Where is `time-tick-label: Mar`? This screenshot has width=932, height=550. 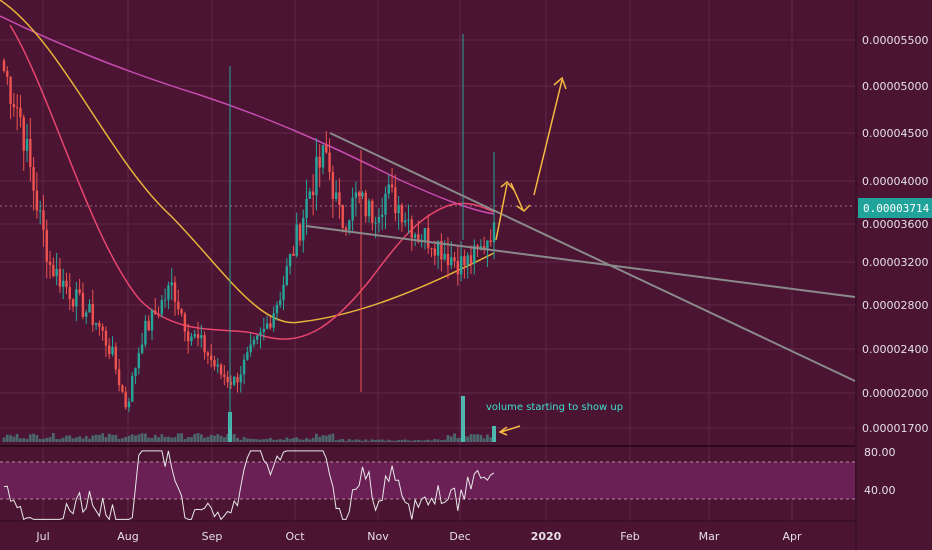
time-tick-label: Mar is located at coordinates (709, 536).